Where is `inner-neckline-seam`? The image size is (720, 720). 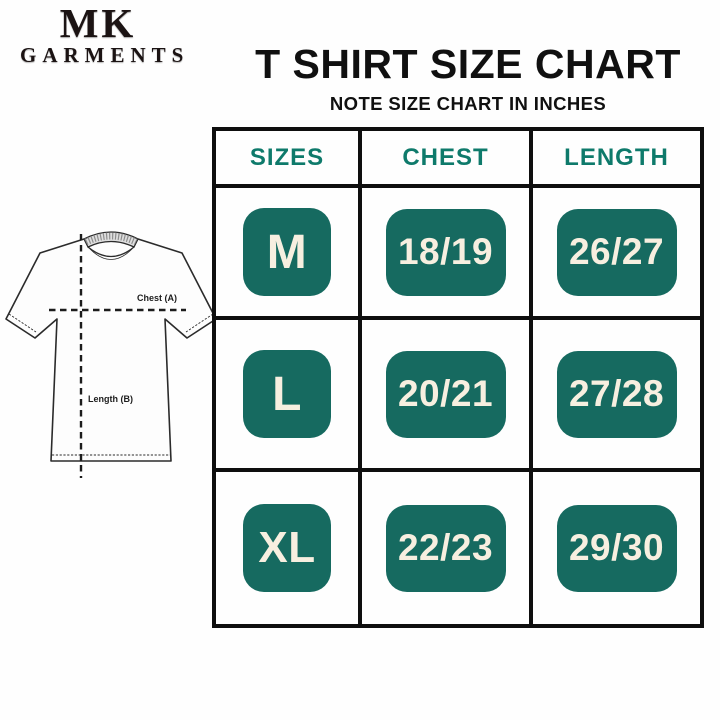
inner-neckline-seam is located at coordinates (111, 254).